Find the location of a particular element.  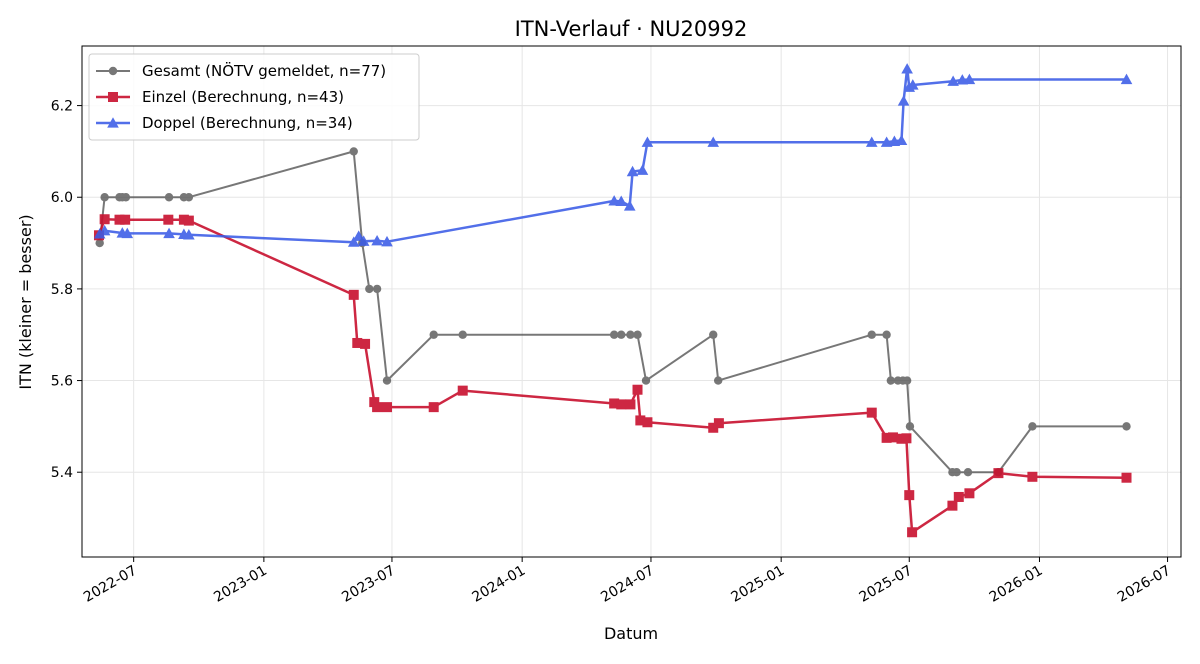

legend-box is located at coordinates (254, 97).